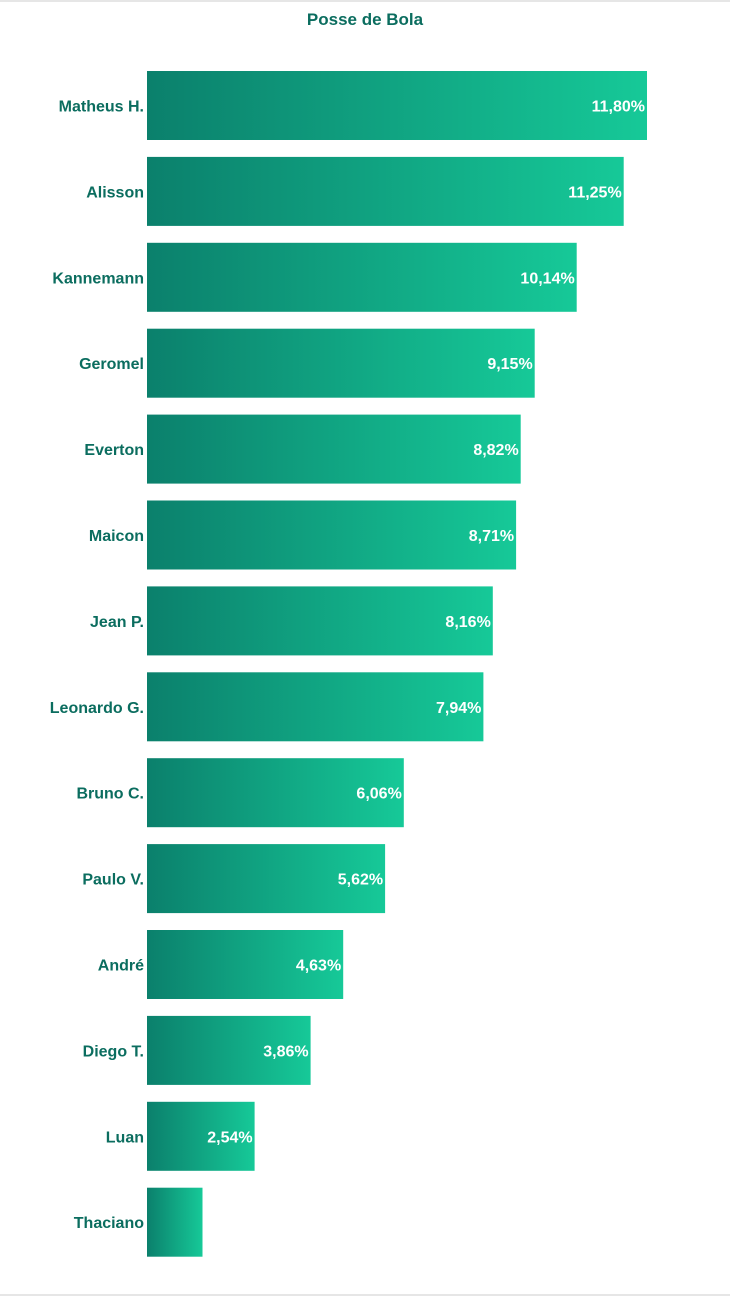  What do you see at coordinates (121, 966) in the screenshot?
I see `category-label: André` at bounding box center [121, 966].